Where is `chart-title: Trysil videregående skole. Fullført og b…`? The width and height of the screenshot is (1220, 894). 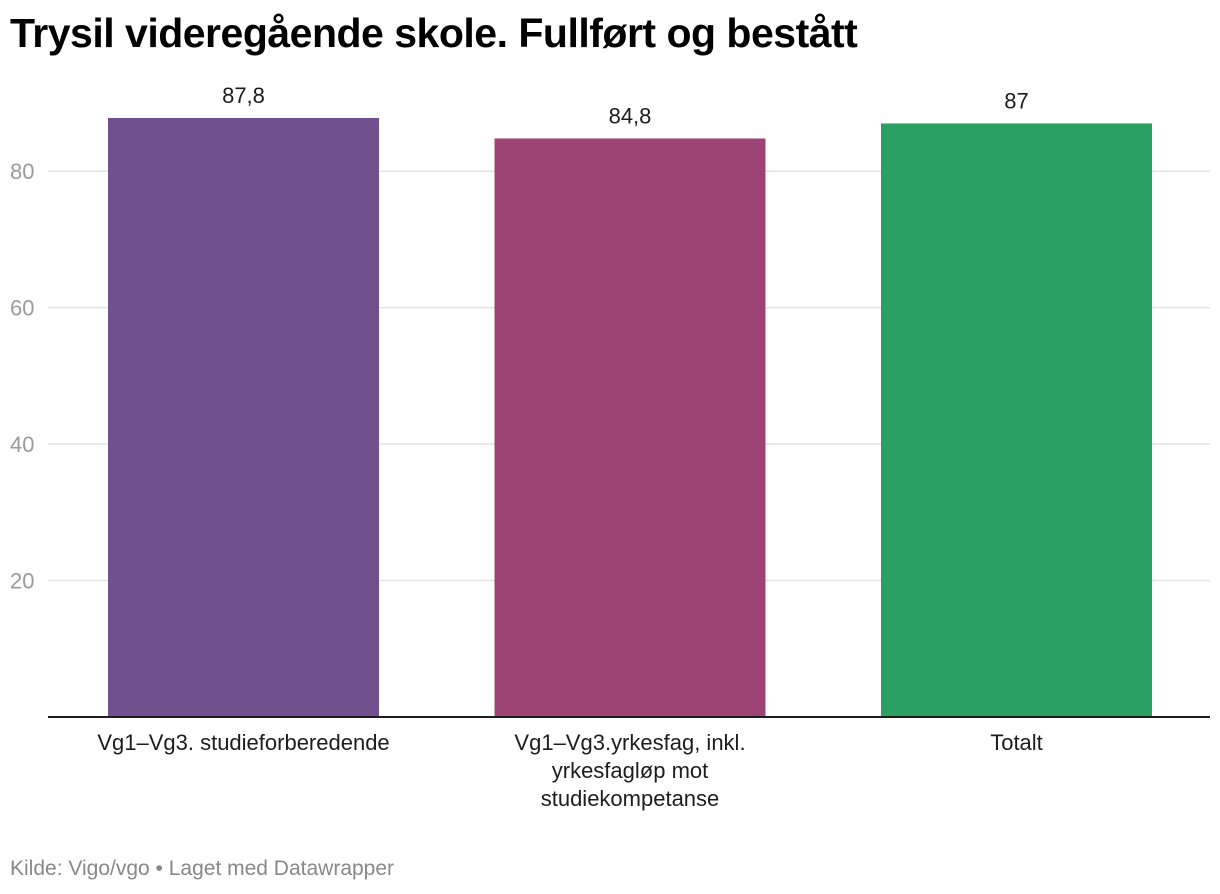
chart-title: Trysil videregående skole. Fullført og b… is located at coordinates (434, 33).